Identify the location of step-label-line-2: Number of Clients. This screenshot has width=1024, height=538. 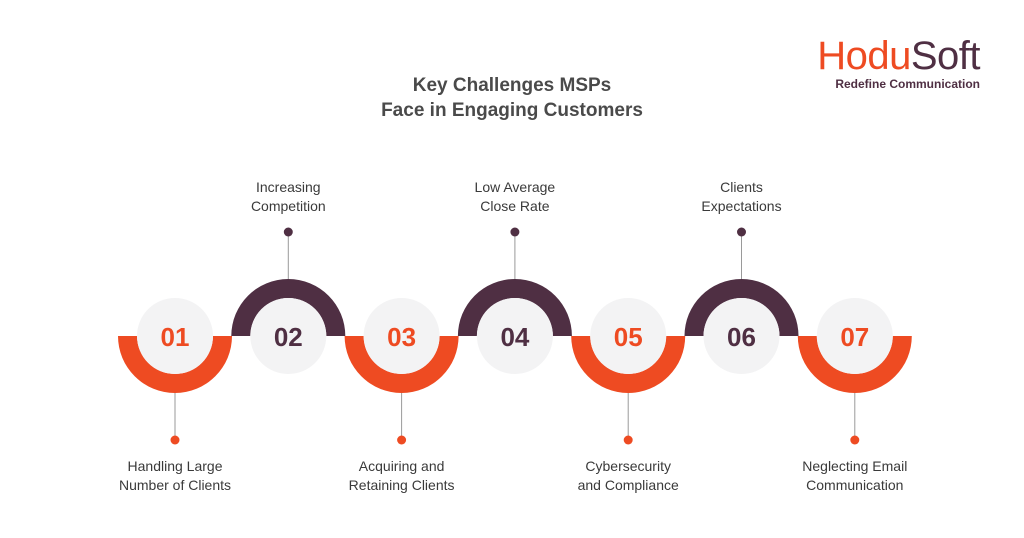
(175, 485).